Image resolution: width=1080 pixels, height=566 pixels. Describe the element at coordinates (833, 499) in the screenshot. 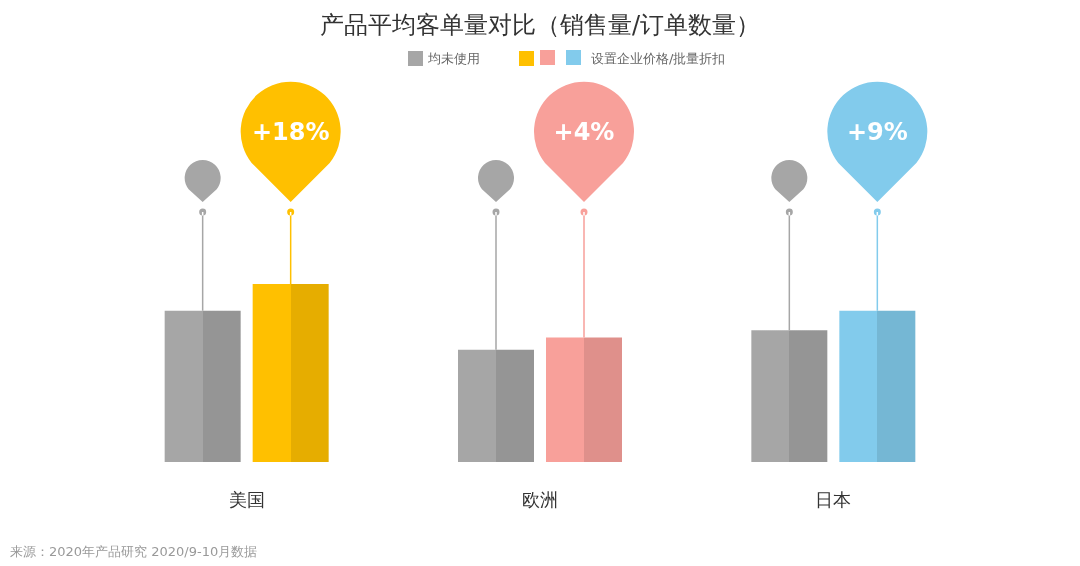

I see `x-tick-label: 日本` at that location.